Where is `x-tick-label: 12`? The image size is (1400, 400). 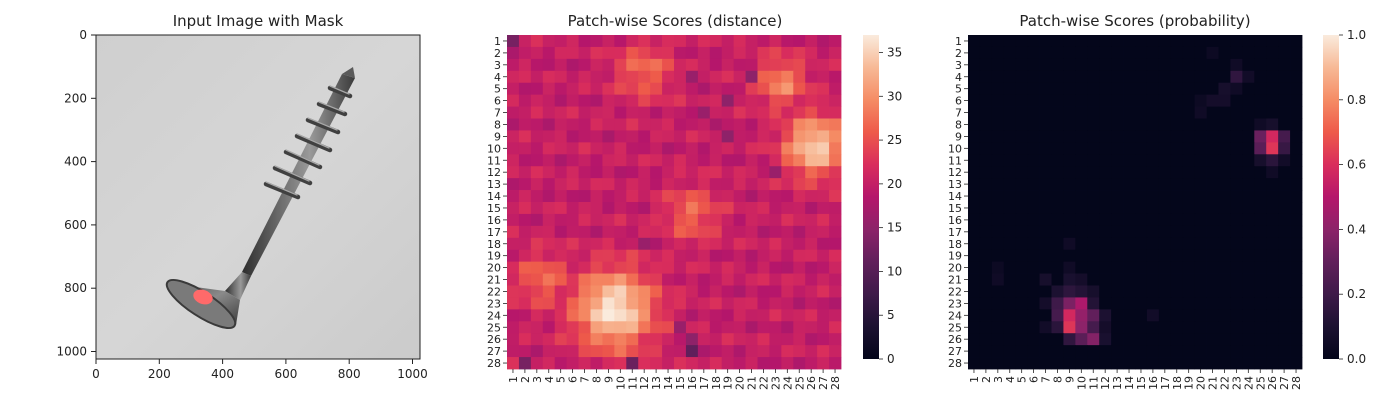
x-tick-label: 12 is located at coordinates (644, 383).